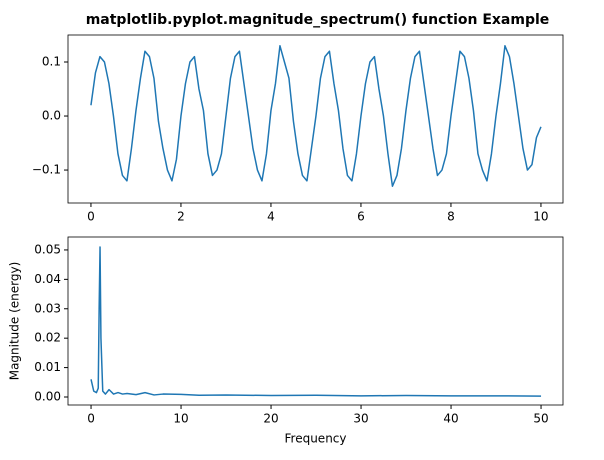 The height and width of the screenshot is (460, 604). Describe the element at coordinates (47, 367) in the screenshot. I see `y-tick-label: 0.01` at that location.